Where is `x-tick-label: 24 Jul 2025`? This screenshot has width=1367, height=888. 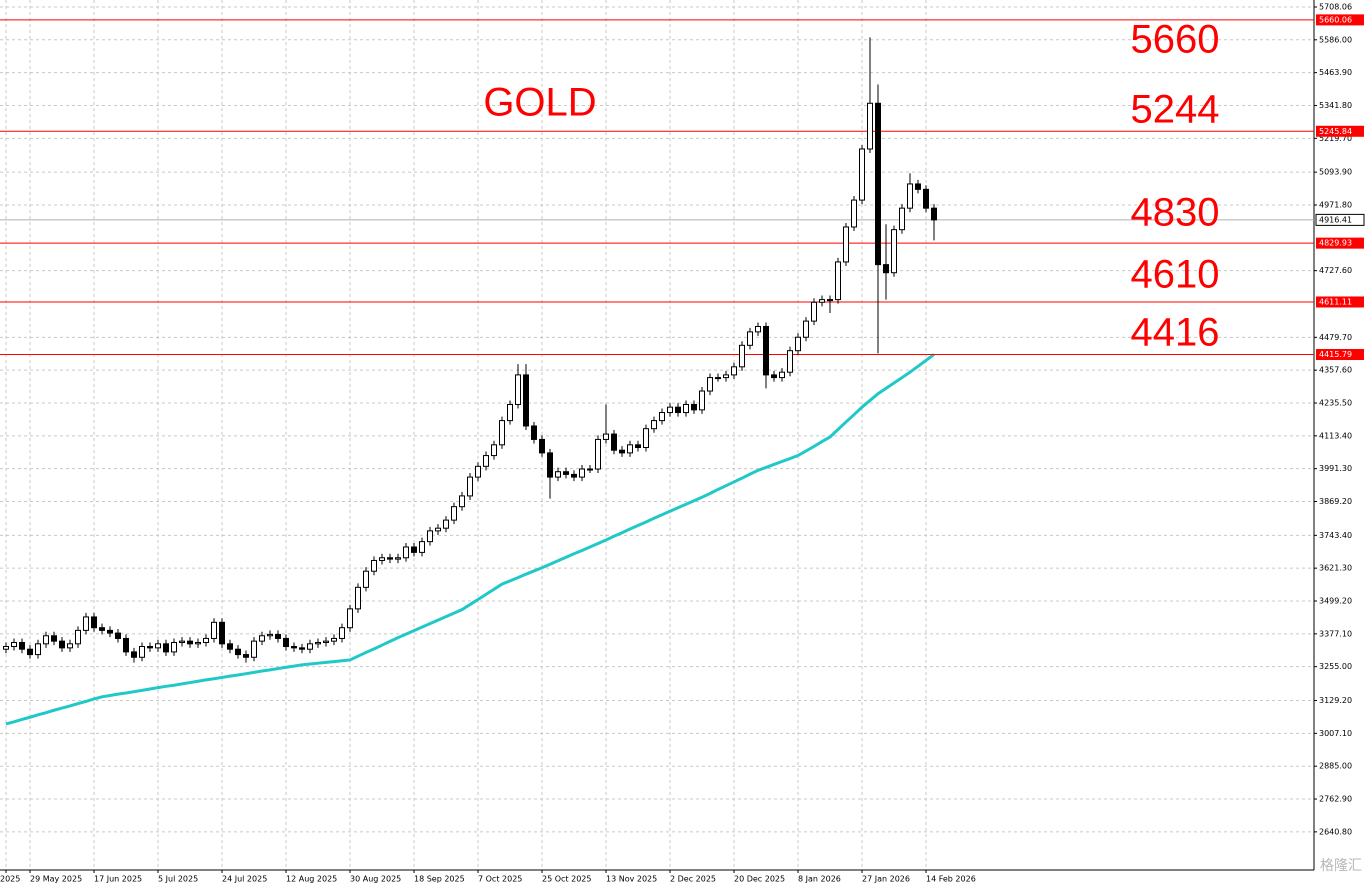
x-tick-label: 24 Jul 2025 is located at coordinates (244, 879).